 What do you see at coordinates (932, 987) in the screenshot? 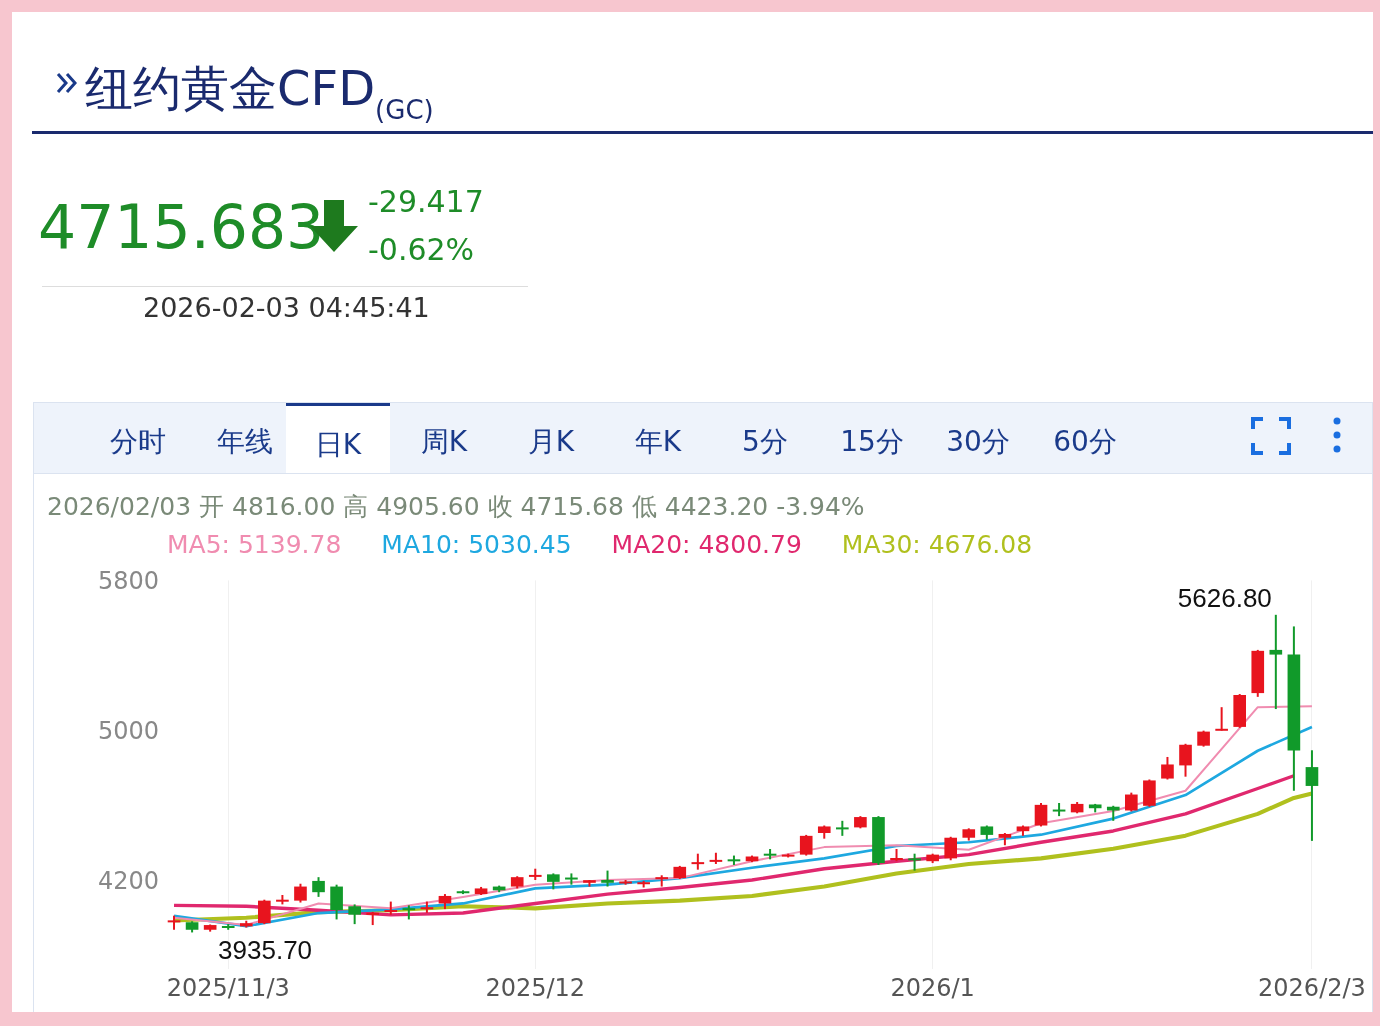
I see `x-tick-label: 2026/1` at bounding box center [932, 987].